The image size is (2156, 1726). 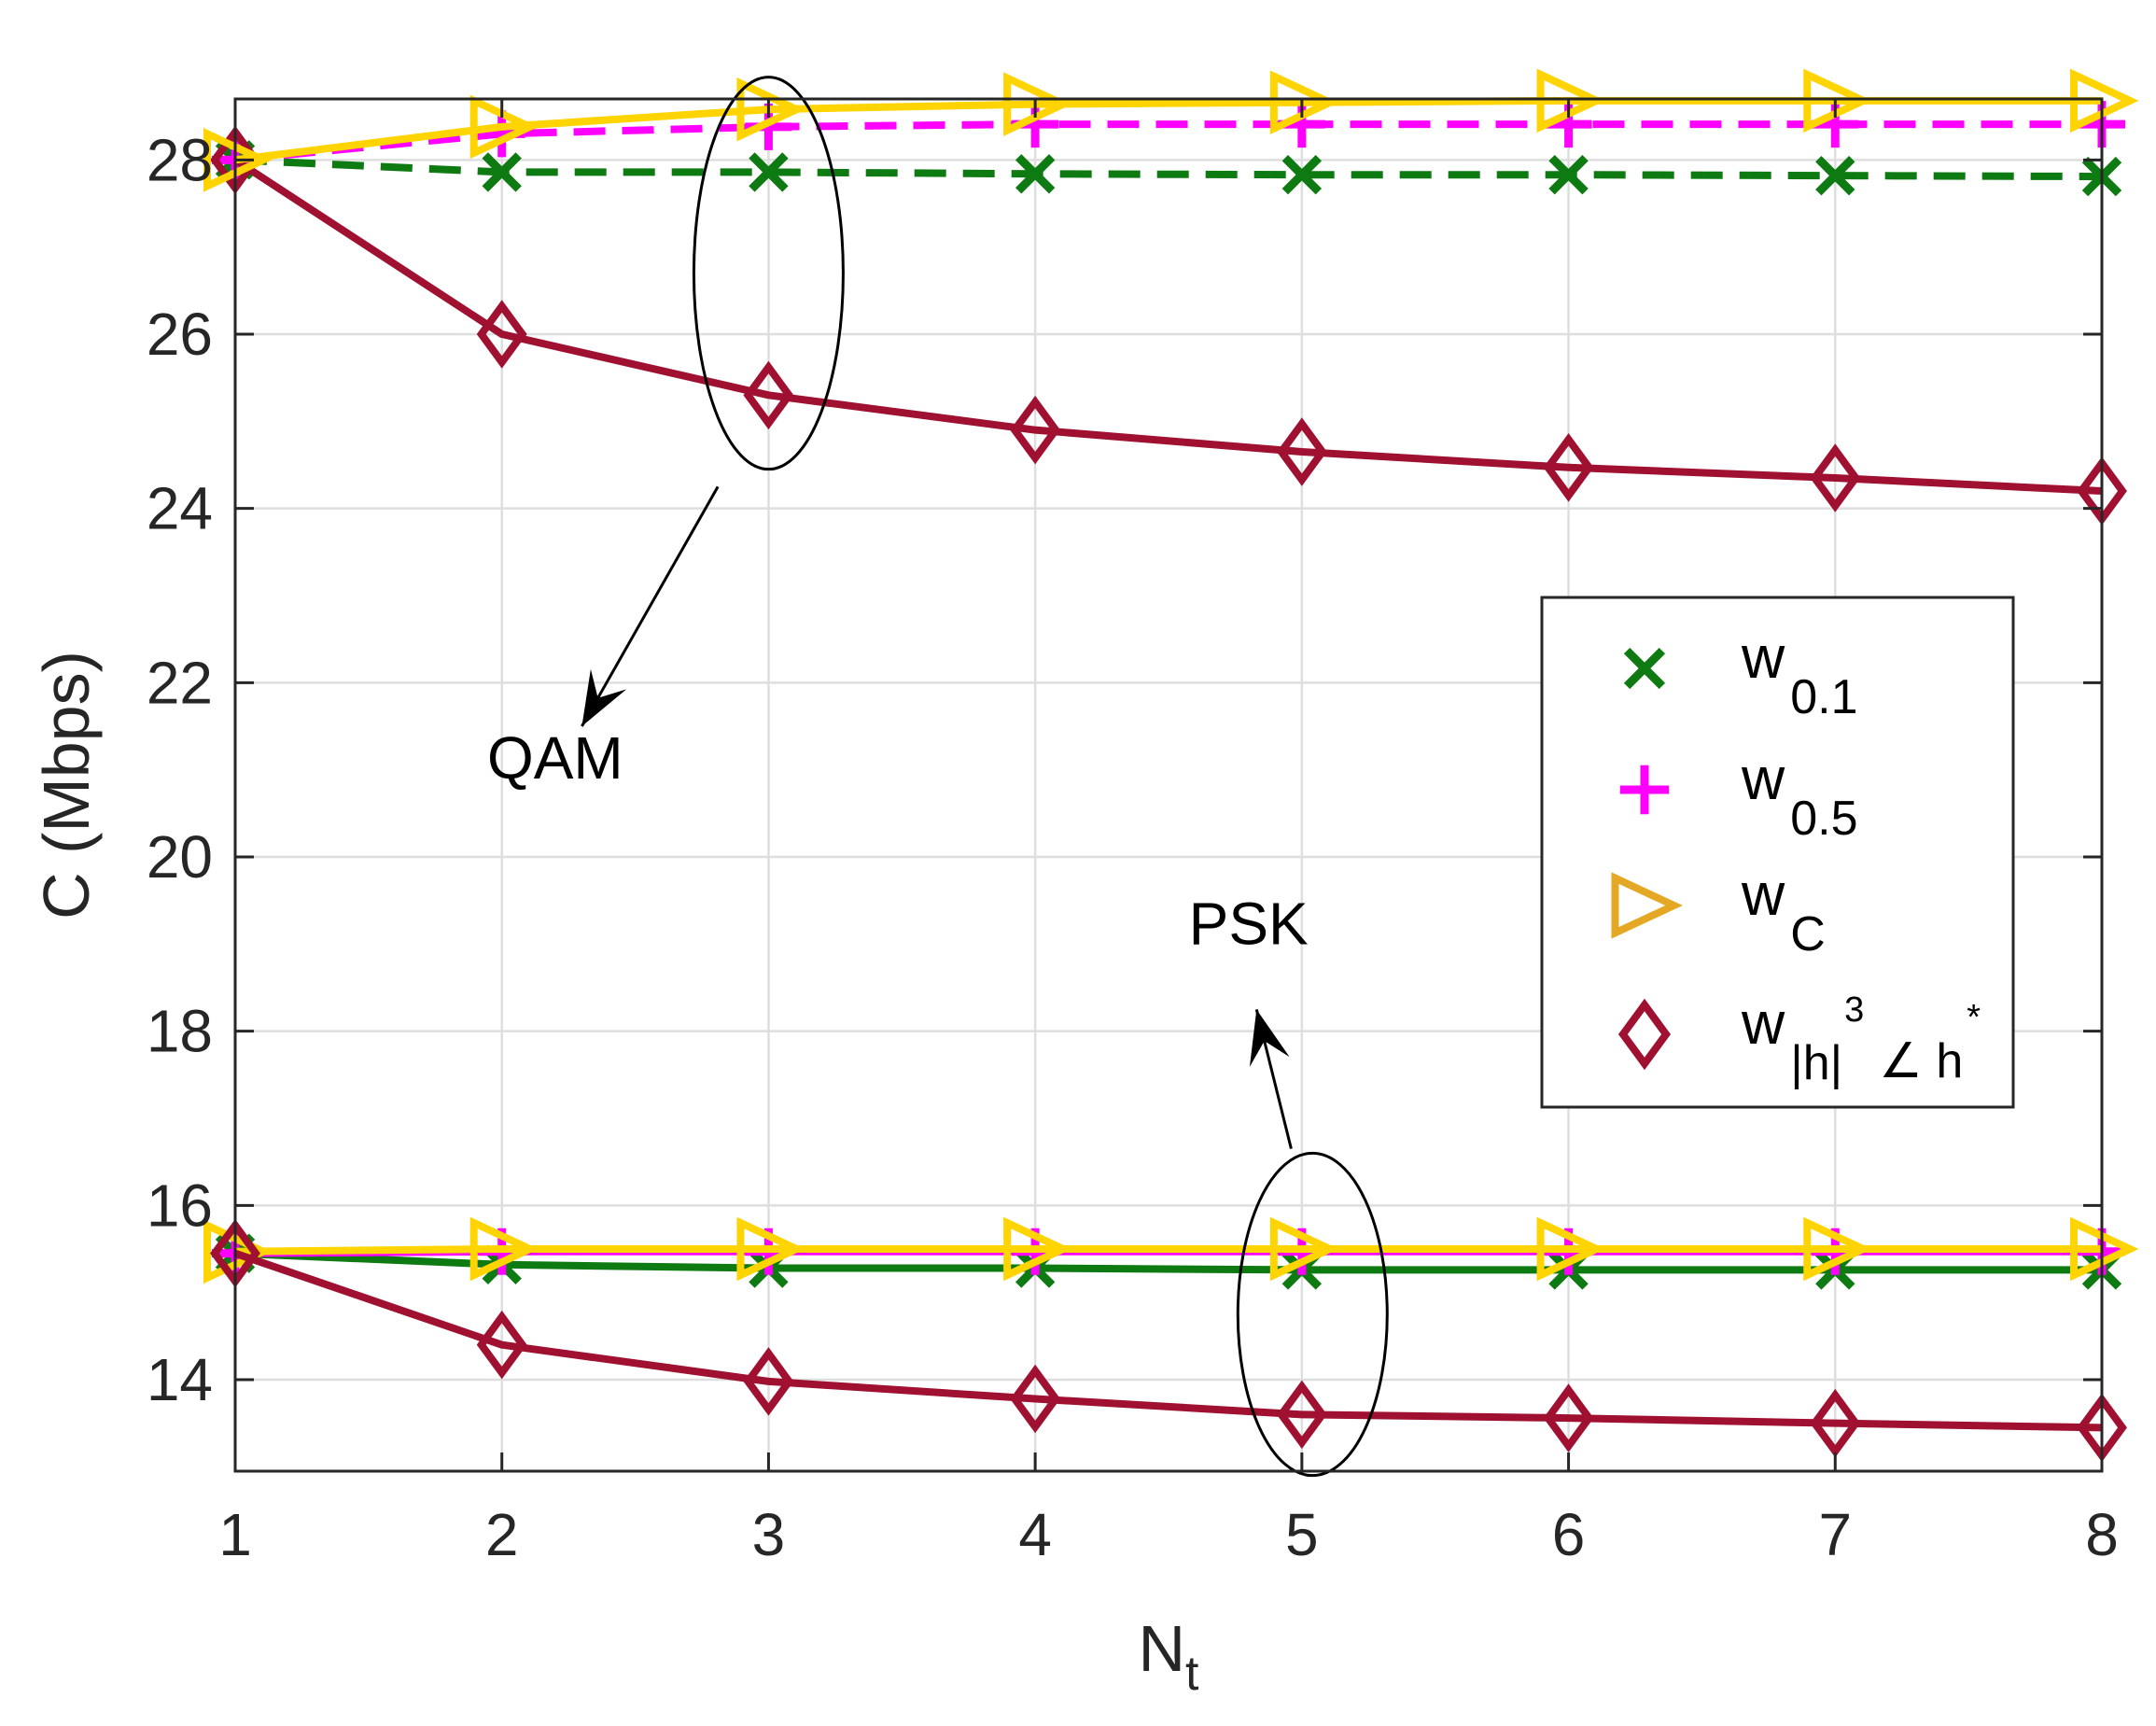 I want to click on legend-label-tail-sup: *, so click(x=1974, y=1017).